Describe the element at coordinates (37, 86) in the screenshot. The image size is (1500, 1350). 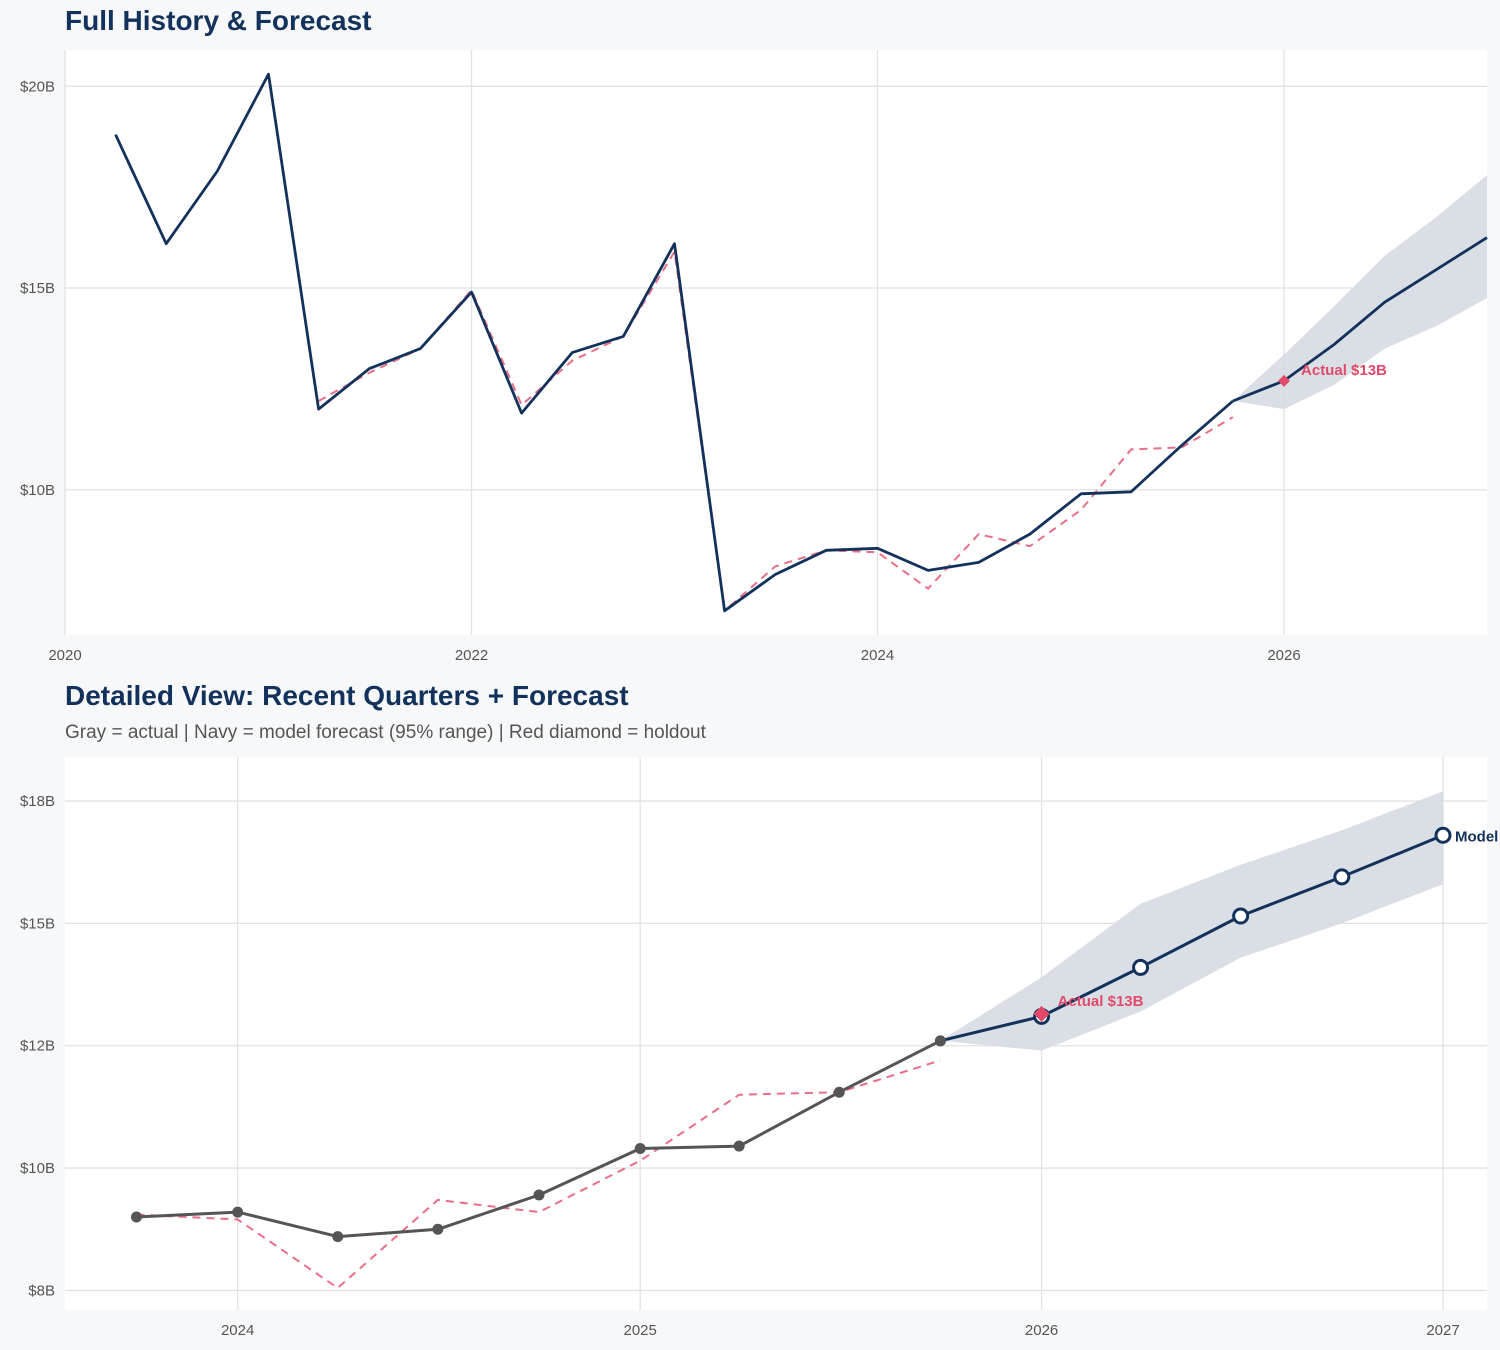
I see `y-tick-label: $20B` at that location.